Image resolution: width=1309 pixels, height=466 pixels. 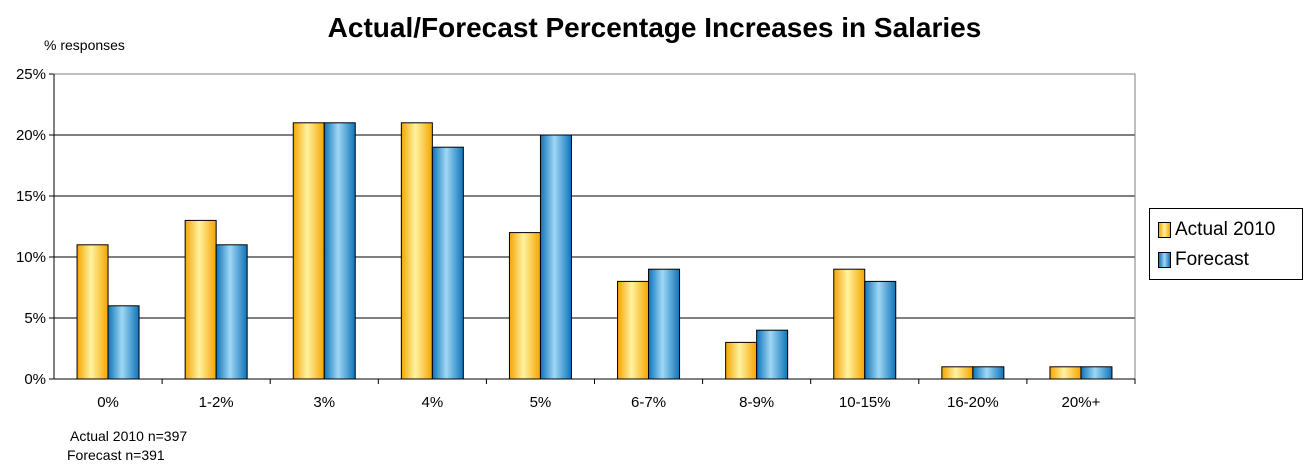 What do you see at coordinates (31, 74) in the screenshot?
I see `y-tick-label-25: 25%` at bounding box center [31, 74].